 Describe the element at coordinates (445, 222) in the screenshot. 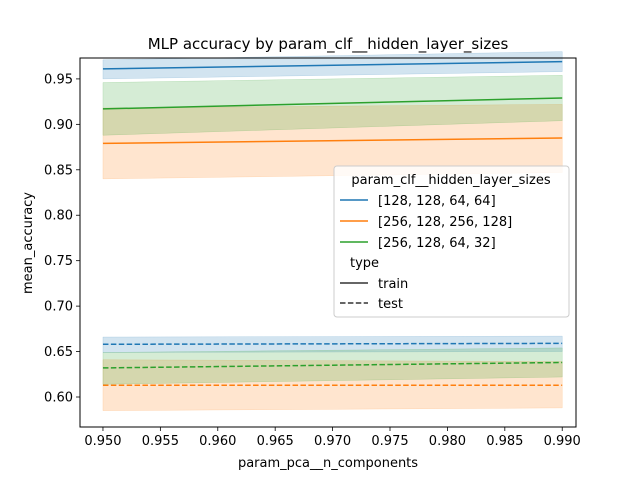

I see `legend-entry-256-128-256-128: [256, 128, 256, 128]` at that location.